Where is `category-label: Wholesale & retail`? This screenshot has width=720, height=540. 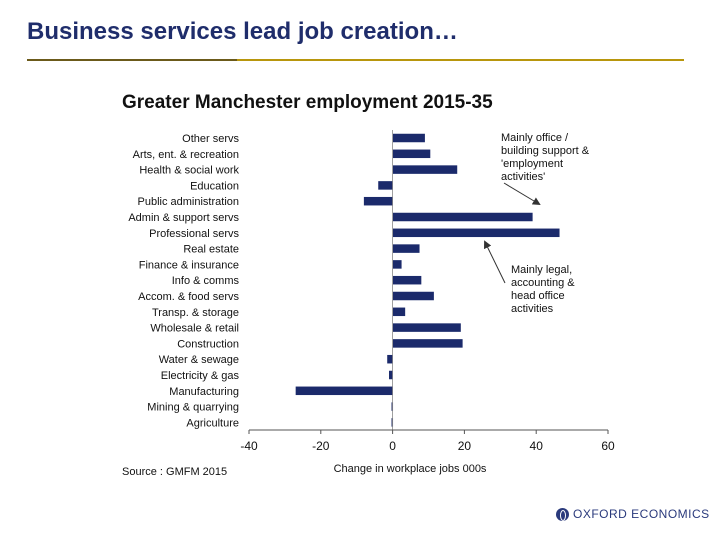
category-label: Wholesale & retail is located at coordinates (194, 329).